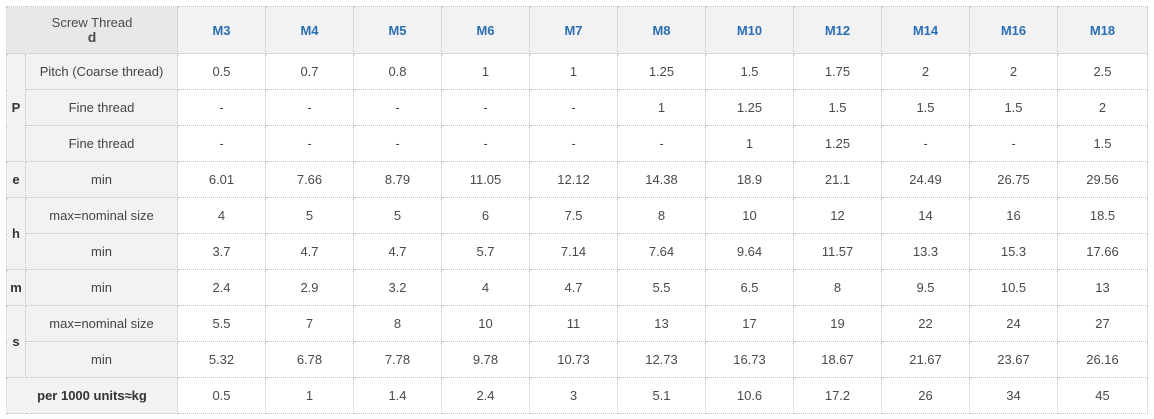 This screenshot has height=419, width=1154. I want to click on value-cell: 7.64, so click(661, 251).